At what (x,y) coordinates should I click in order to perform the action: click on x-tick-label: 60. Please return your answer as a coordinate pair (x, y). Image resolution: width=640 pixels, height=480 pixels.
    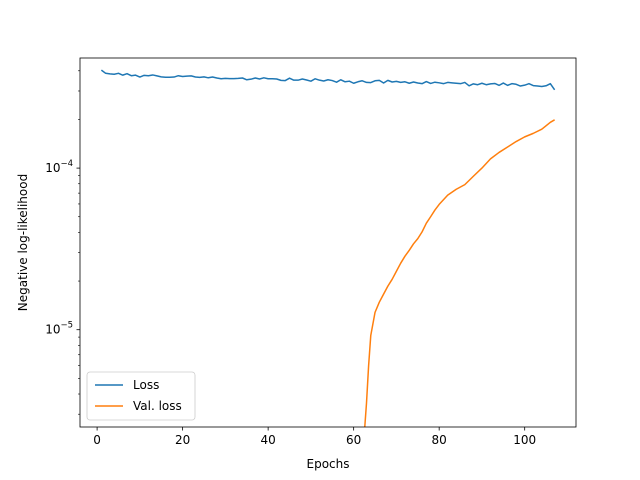
    Looking at the image, I should click on (353, 440).